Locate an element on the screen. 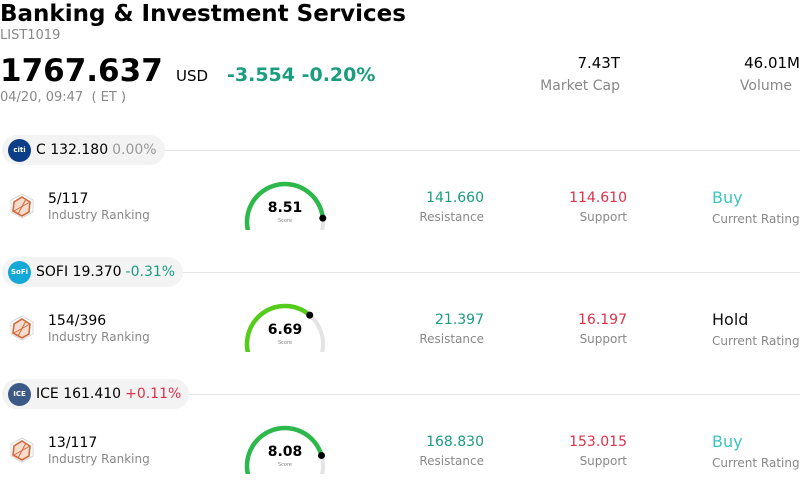  stock-change: +0.11% is located at coordinates (153, 394).